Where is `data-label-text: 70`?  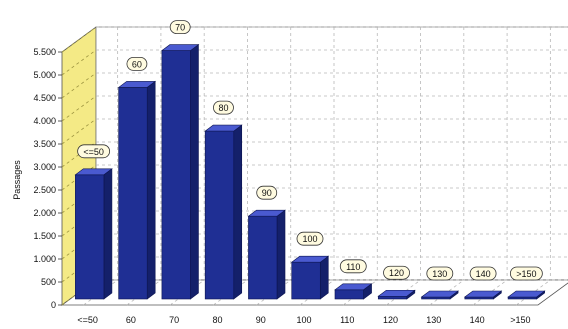
data-label-text: 70 is located at coordinates (180, 28).